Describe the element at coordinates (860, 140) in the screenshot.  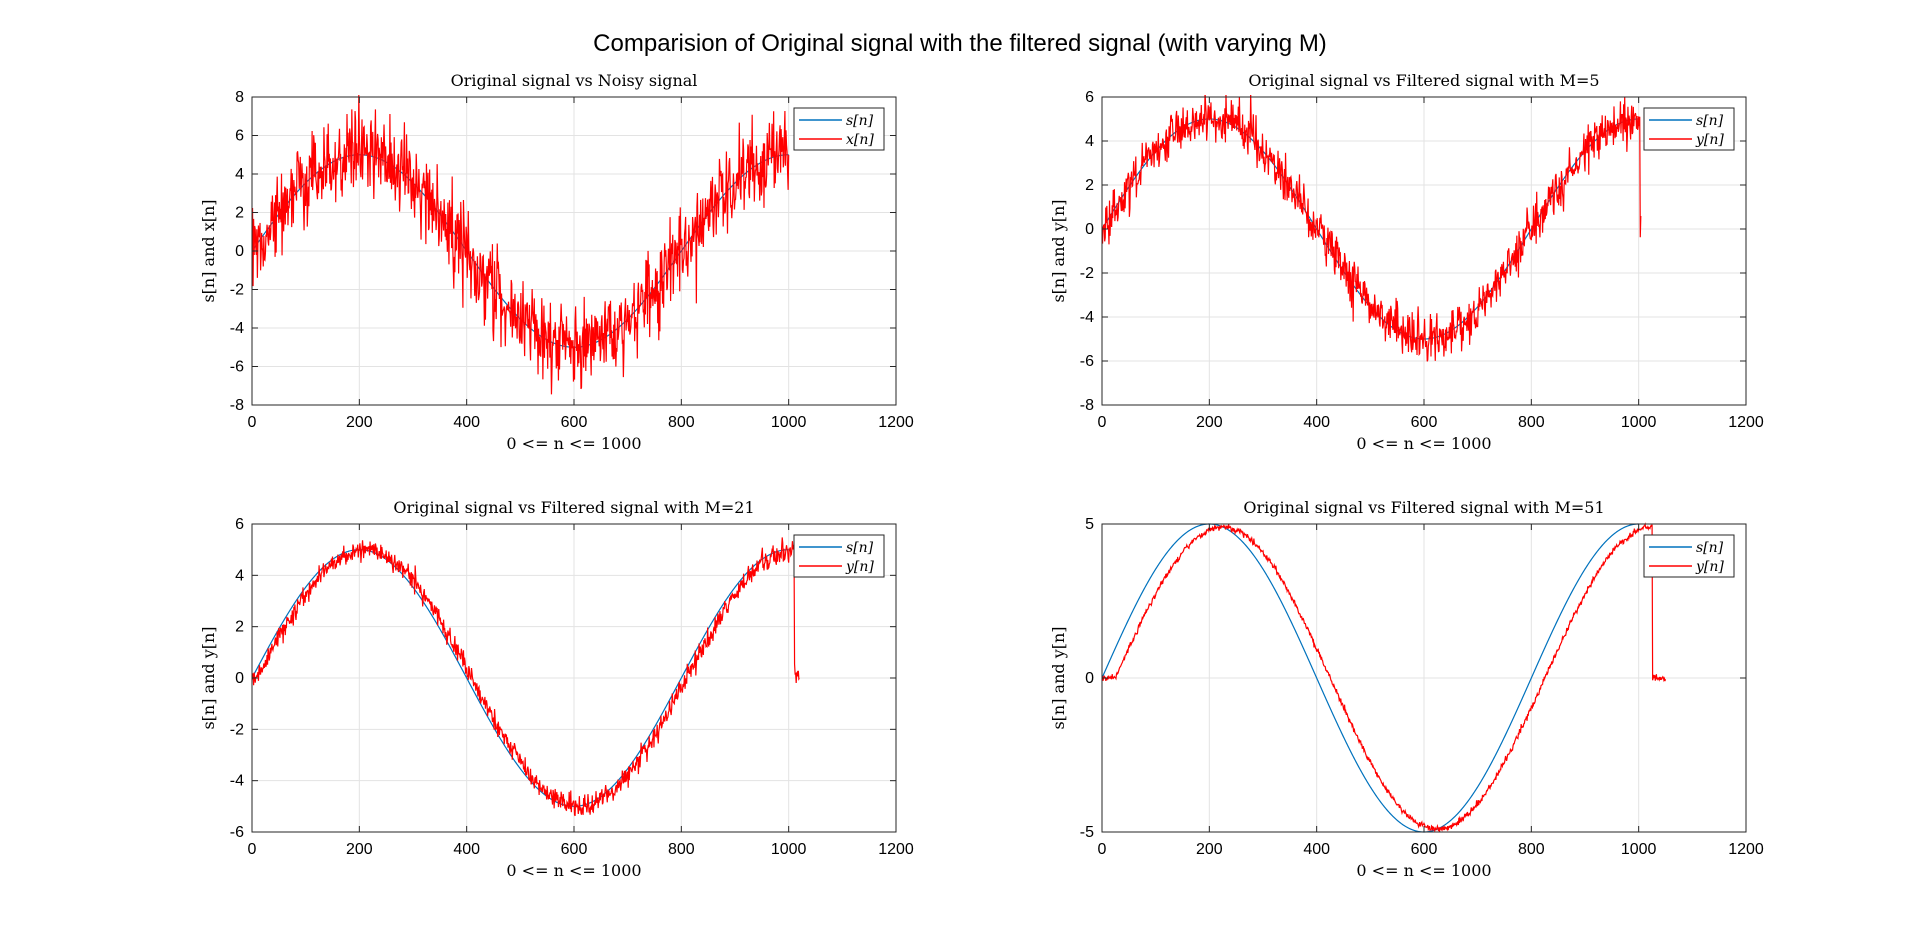
I see `legend-label: x[n]` at that location.